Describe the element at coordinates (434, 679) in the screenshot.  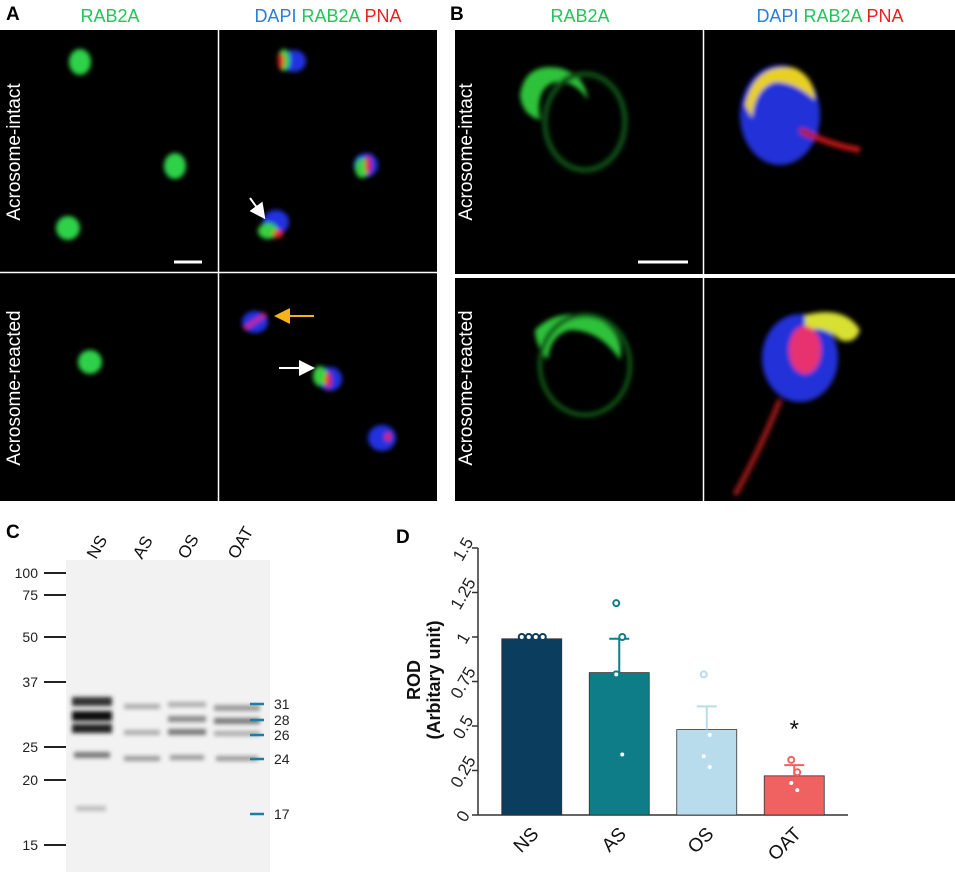
I see `y-axis-label: (Arbitary unit)` at that location.